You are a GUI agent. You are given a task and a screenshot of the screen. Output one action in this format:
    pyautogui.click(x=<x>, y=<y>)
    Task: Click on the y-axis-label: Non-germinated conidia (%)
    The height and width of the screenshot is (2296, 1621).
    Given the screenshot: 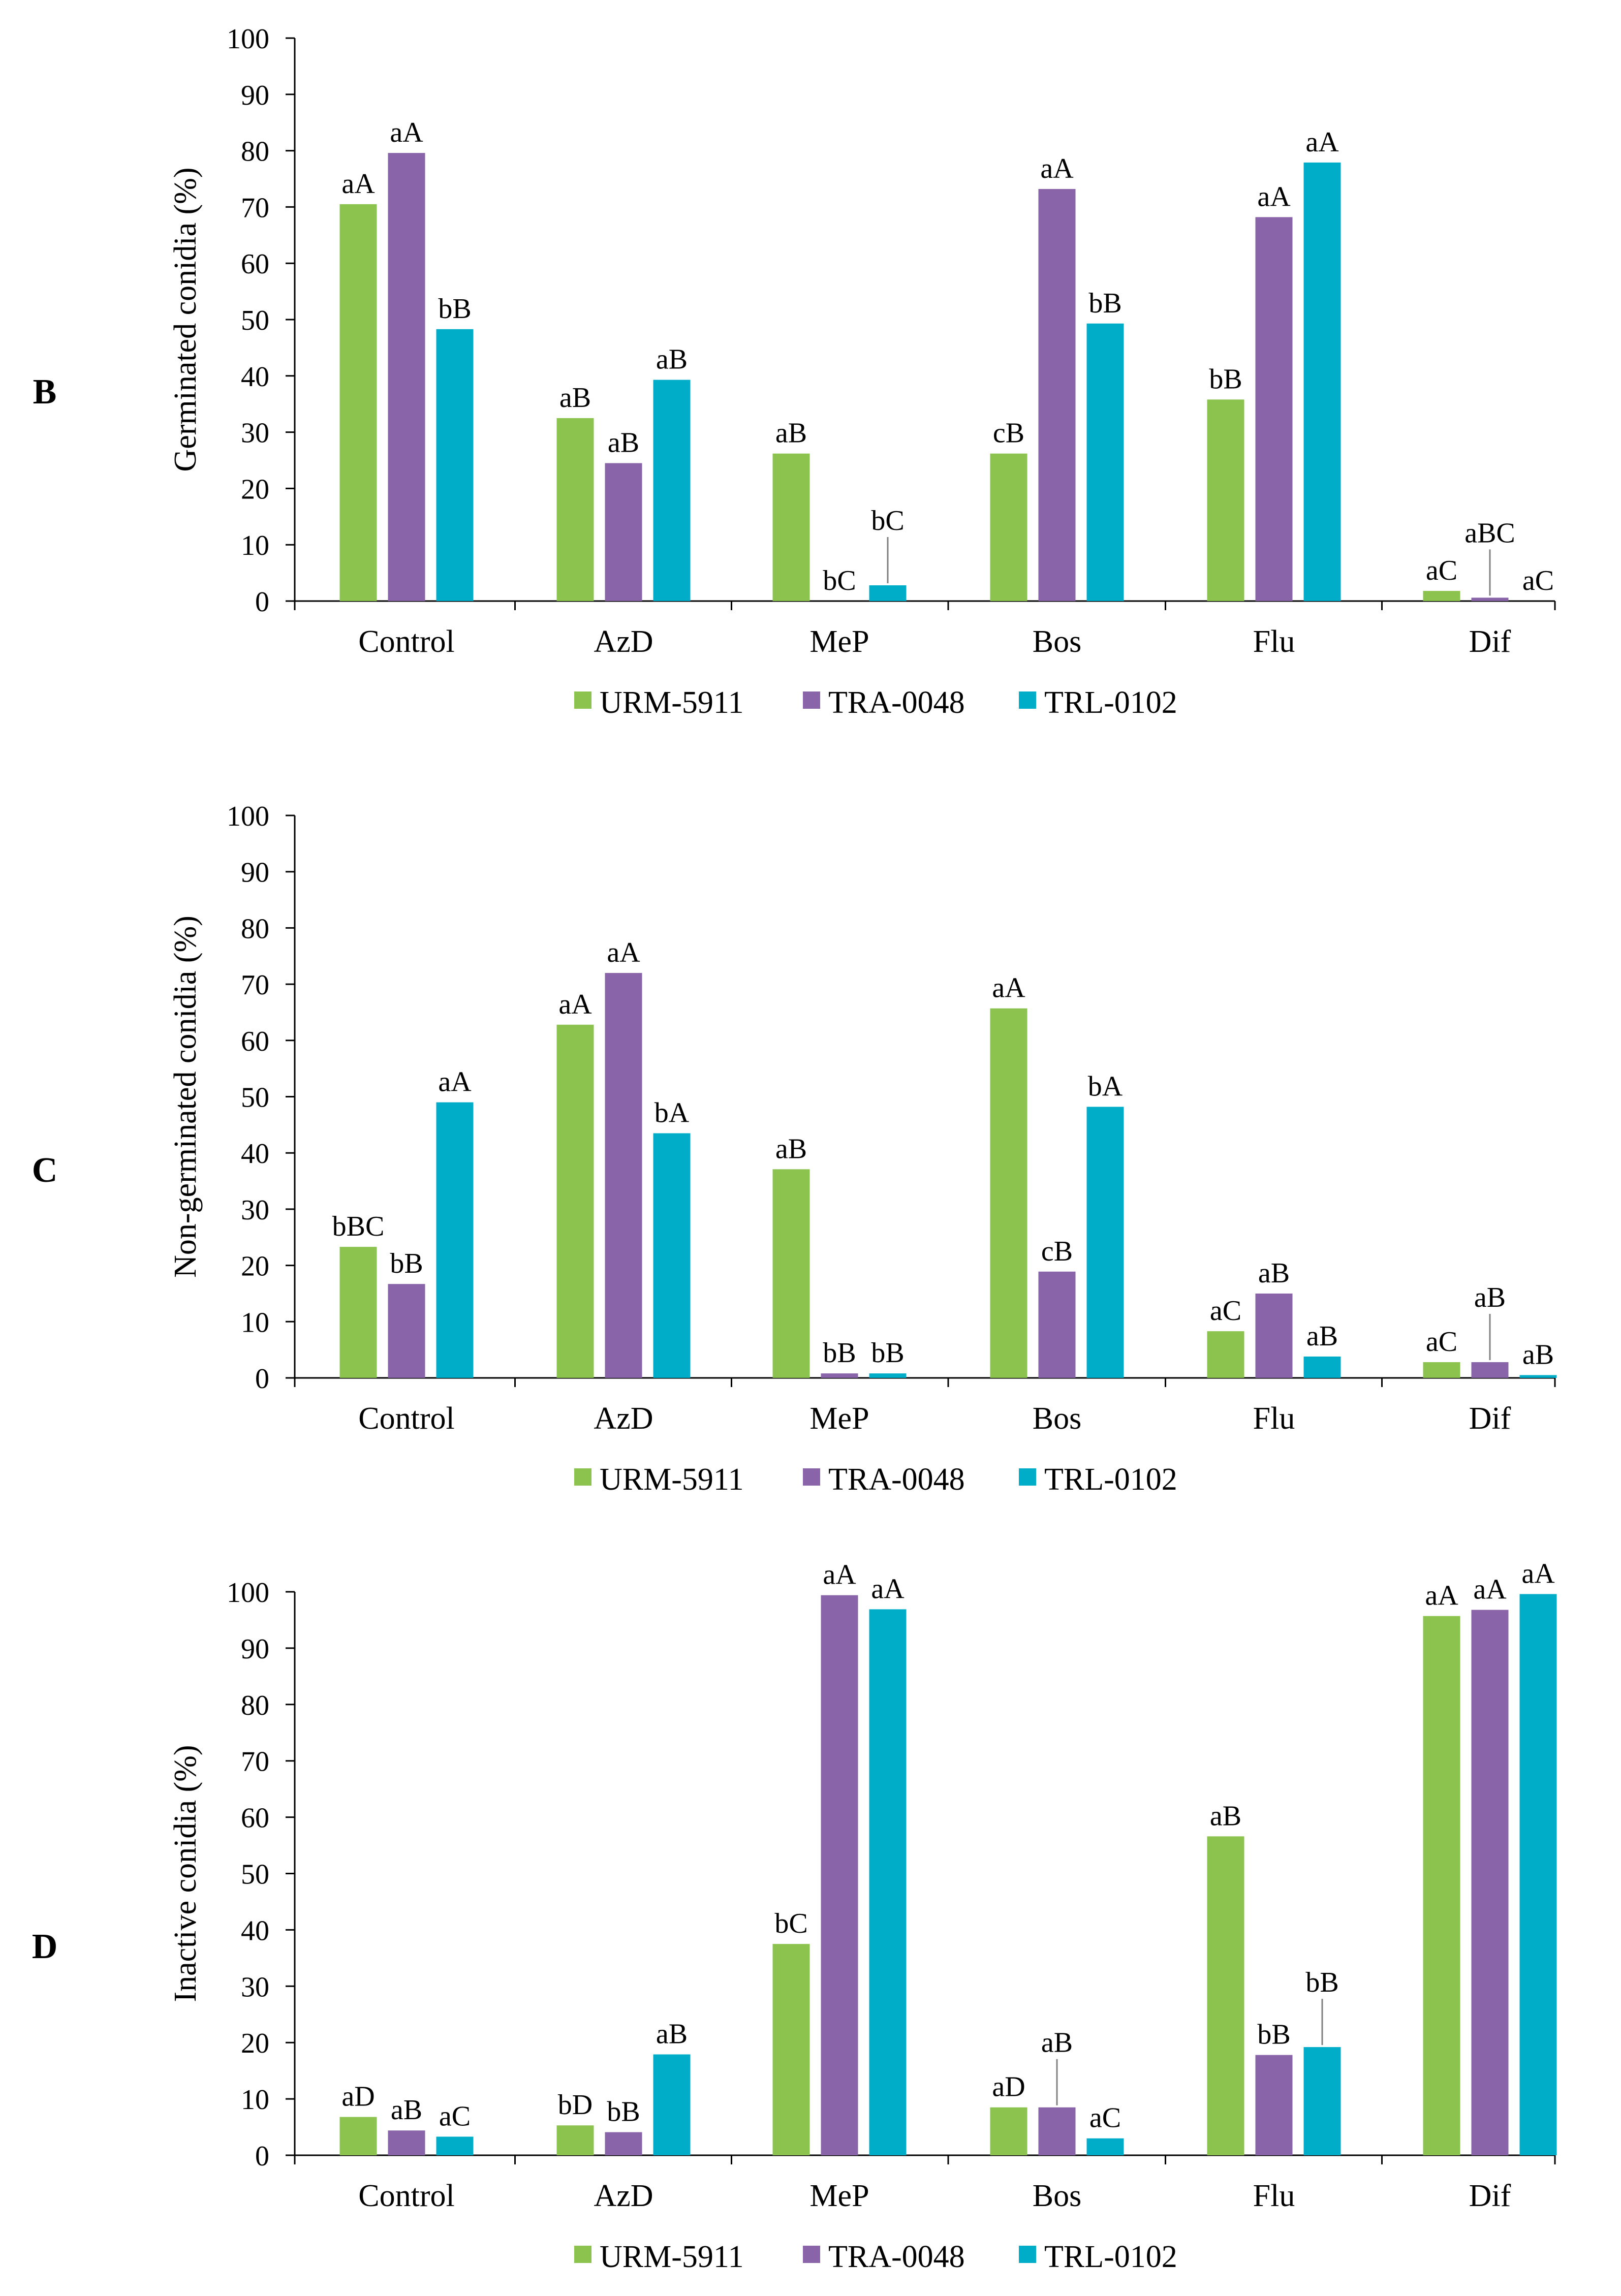 What is the action you would take?
    pyautogui.click(x=185, y=1097)
    